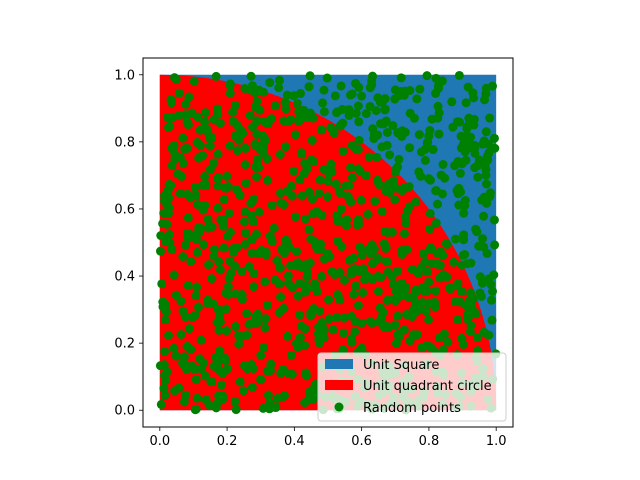 This screenshot has width=640, height=480. Describe the element at coordinates (361, 441) in the screenshot. I see `x-tick-label: 0.6` at that location.